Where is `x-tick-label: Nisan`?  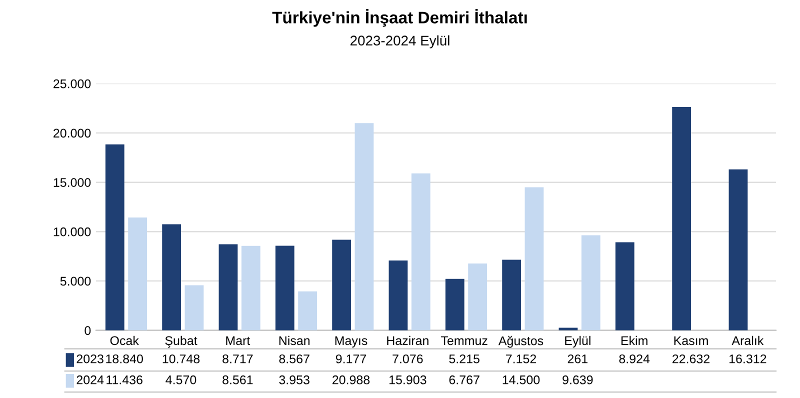 x-tick-label: Nisan is located at coordinates (294, 341).